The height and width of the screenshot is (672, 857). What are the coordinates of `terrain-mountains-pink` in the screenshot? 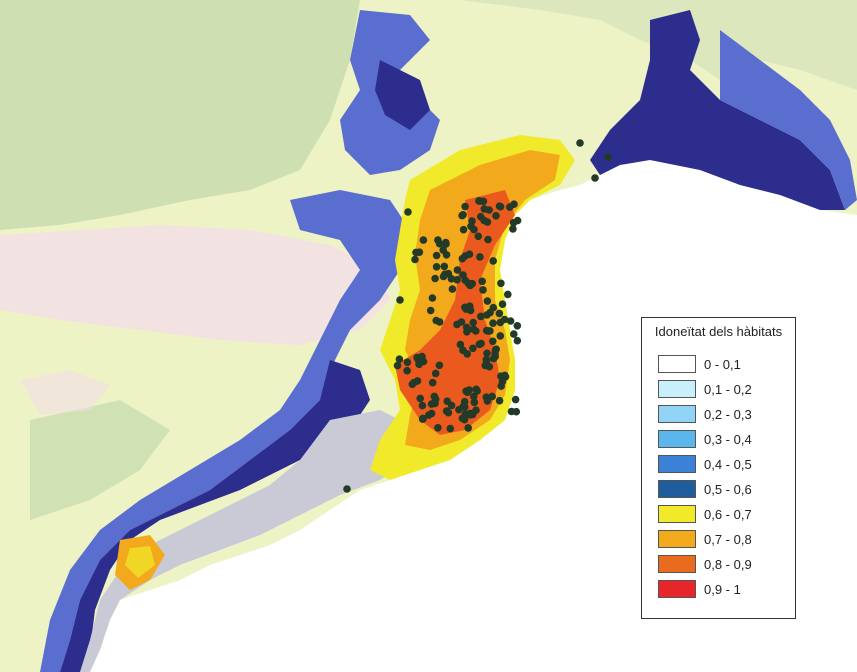 It's located at (195, 285).